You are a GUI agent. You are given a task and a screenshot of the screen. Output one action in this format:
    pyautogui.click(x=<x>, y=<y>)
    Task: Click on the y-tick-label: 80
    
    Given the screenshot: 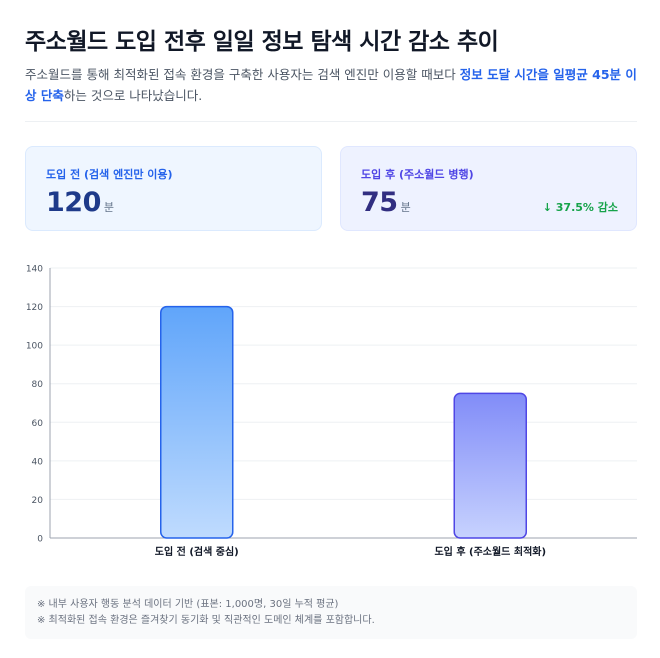 What is the action you would take?
    pyautogui.click(x=38, y=385)
    